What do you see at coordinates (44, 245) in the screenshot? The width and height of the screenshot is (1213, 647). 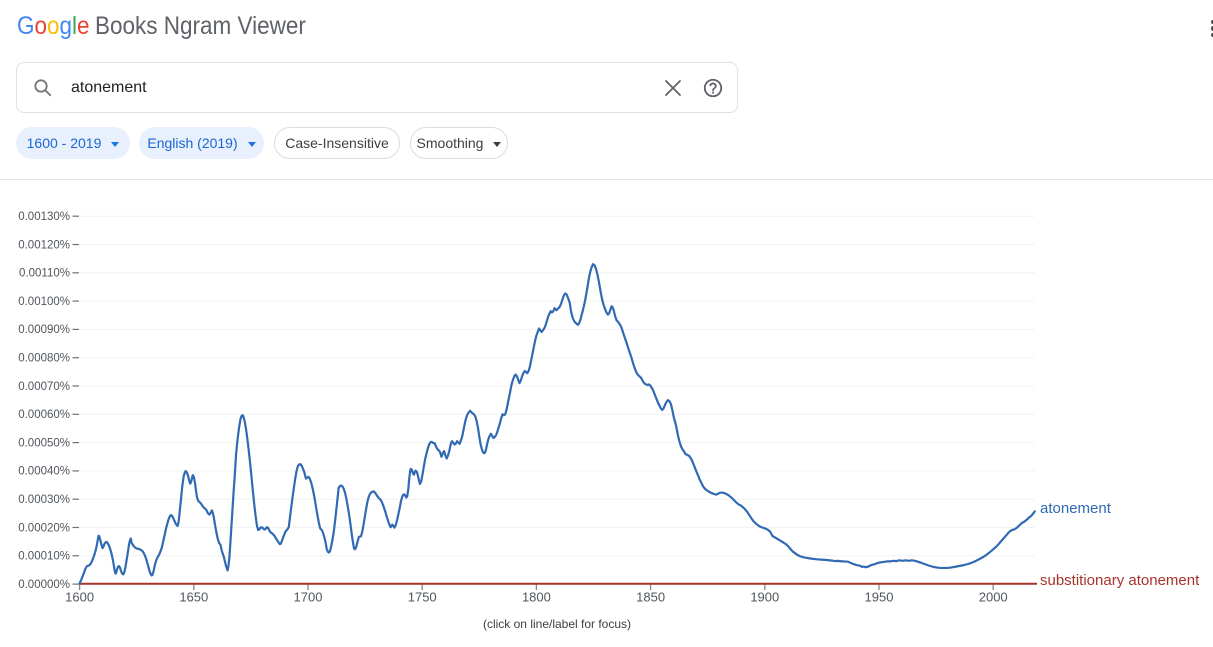 I see `svg-text: 0.00120%` at bounding box center [44, 245].